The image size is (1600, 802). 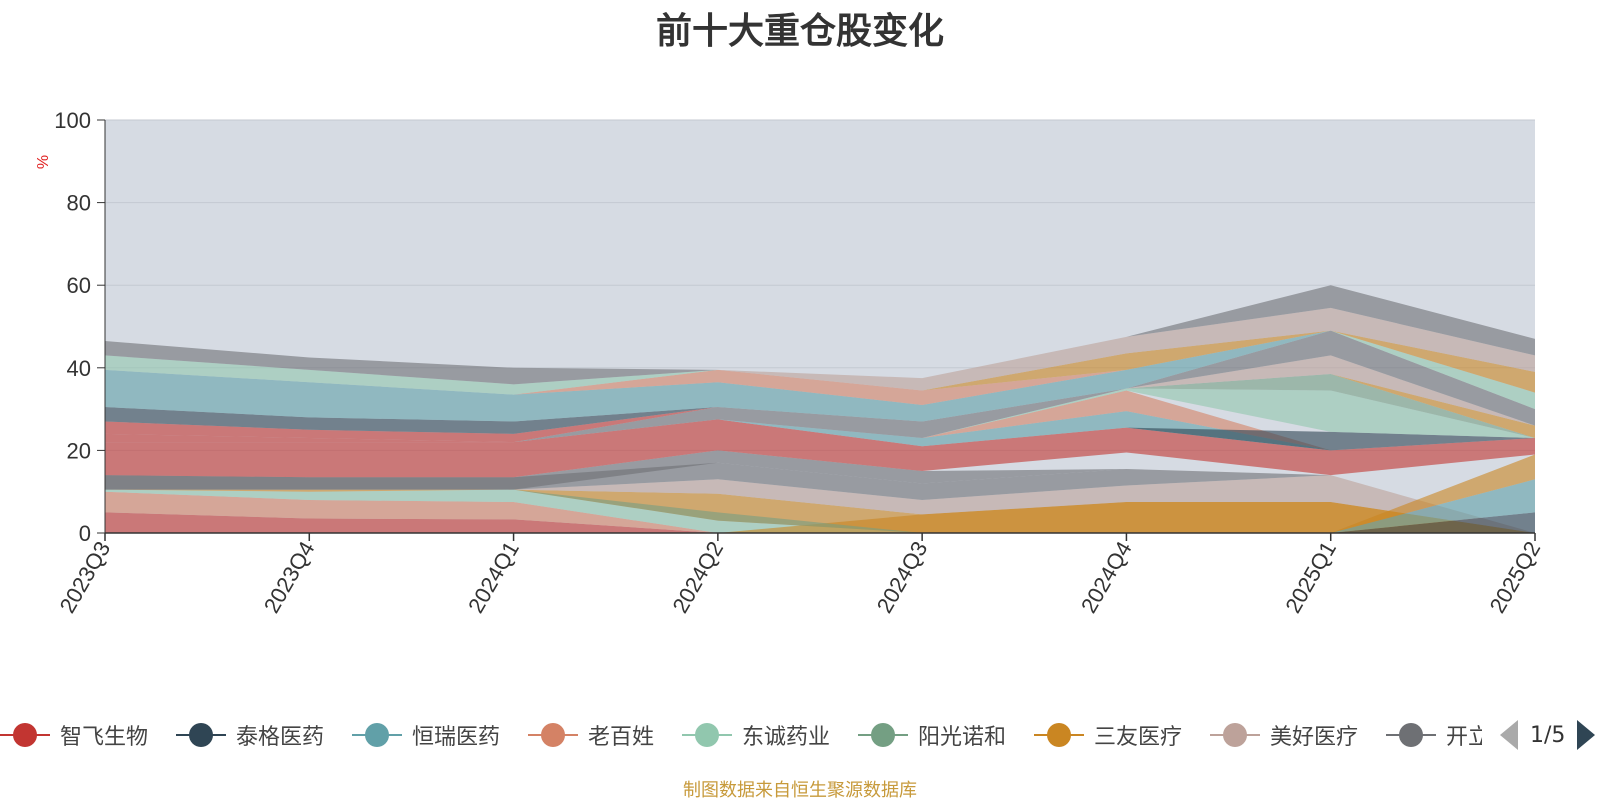 What do you see at coordinates (43, 162) in the screenshot?
I see `y-axis-label: %` at bounding box center [43, 162].